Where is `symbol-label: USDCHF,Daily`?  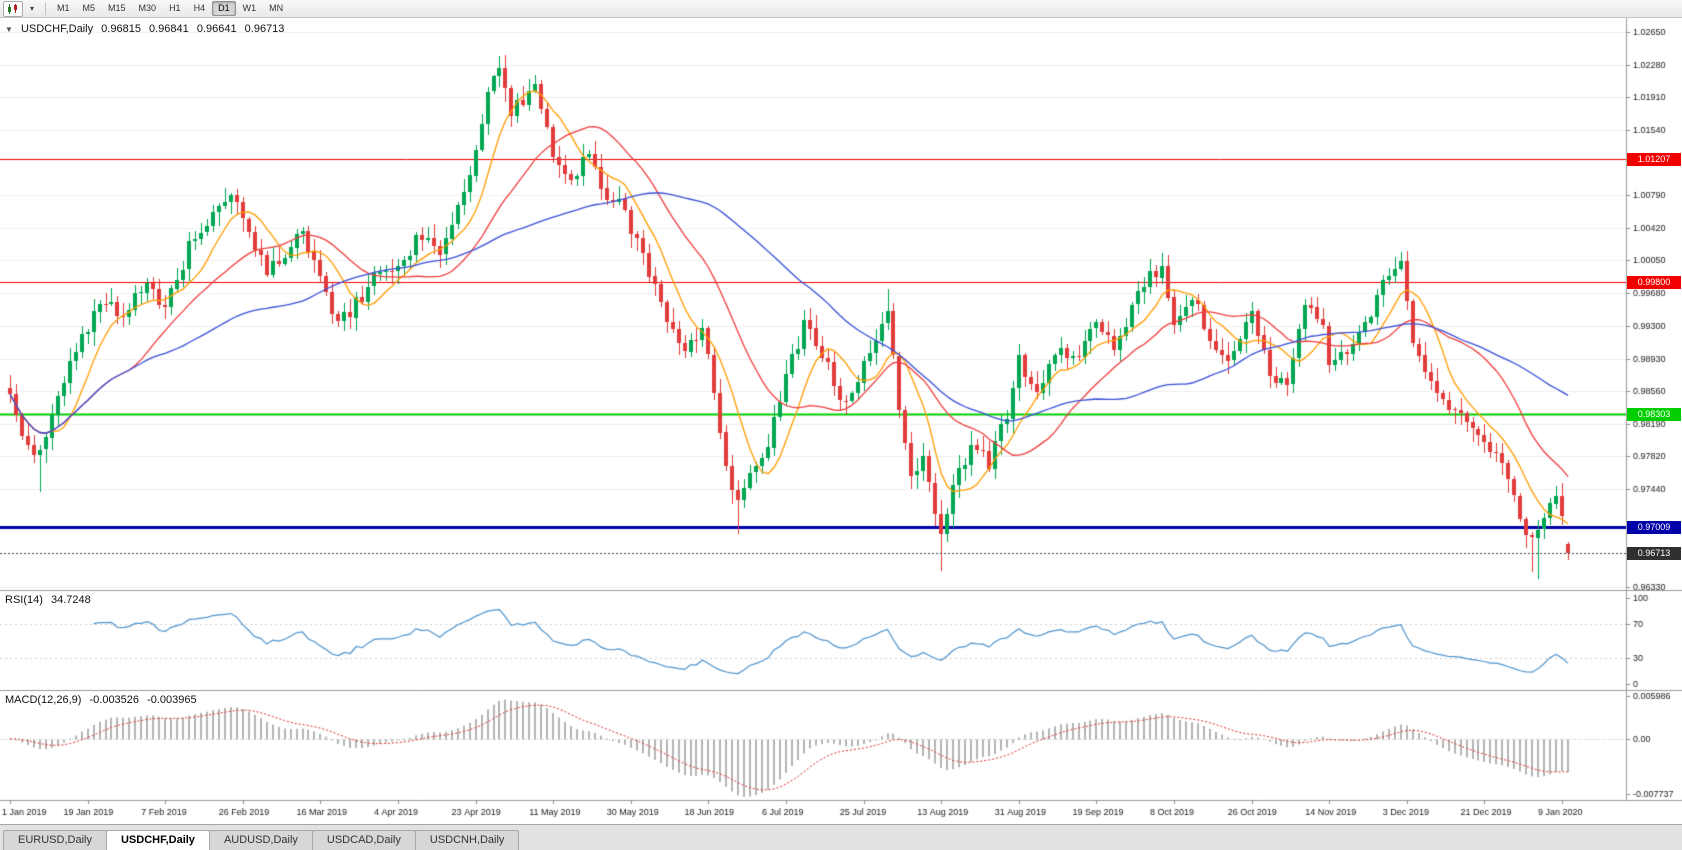 symbol-label: USDCHF,Daily is located at coordinates (57, 29).